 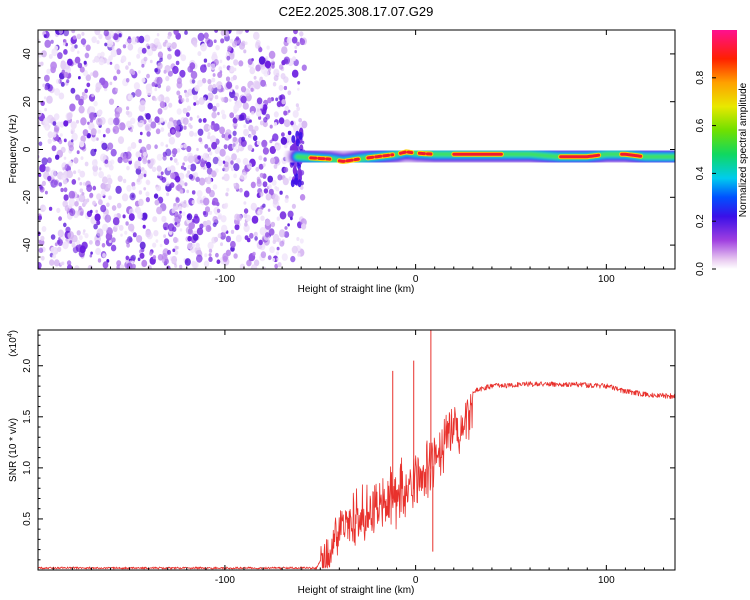 What do you see at coordinates (476, 156) in the screenshot?
I see `ridge-peaks` at bounding box center [476, 156].